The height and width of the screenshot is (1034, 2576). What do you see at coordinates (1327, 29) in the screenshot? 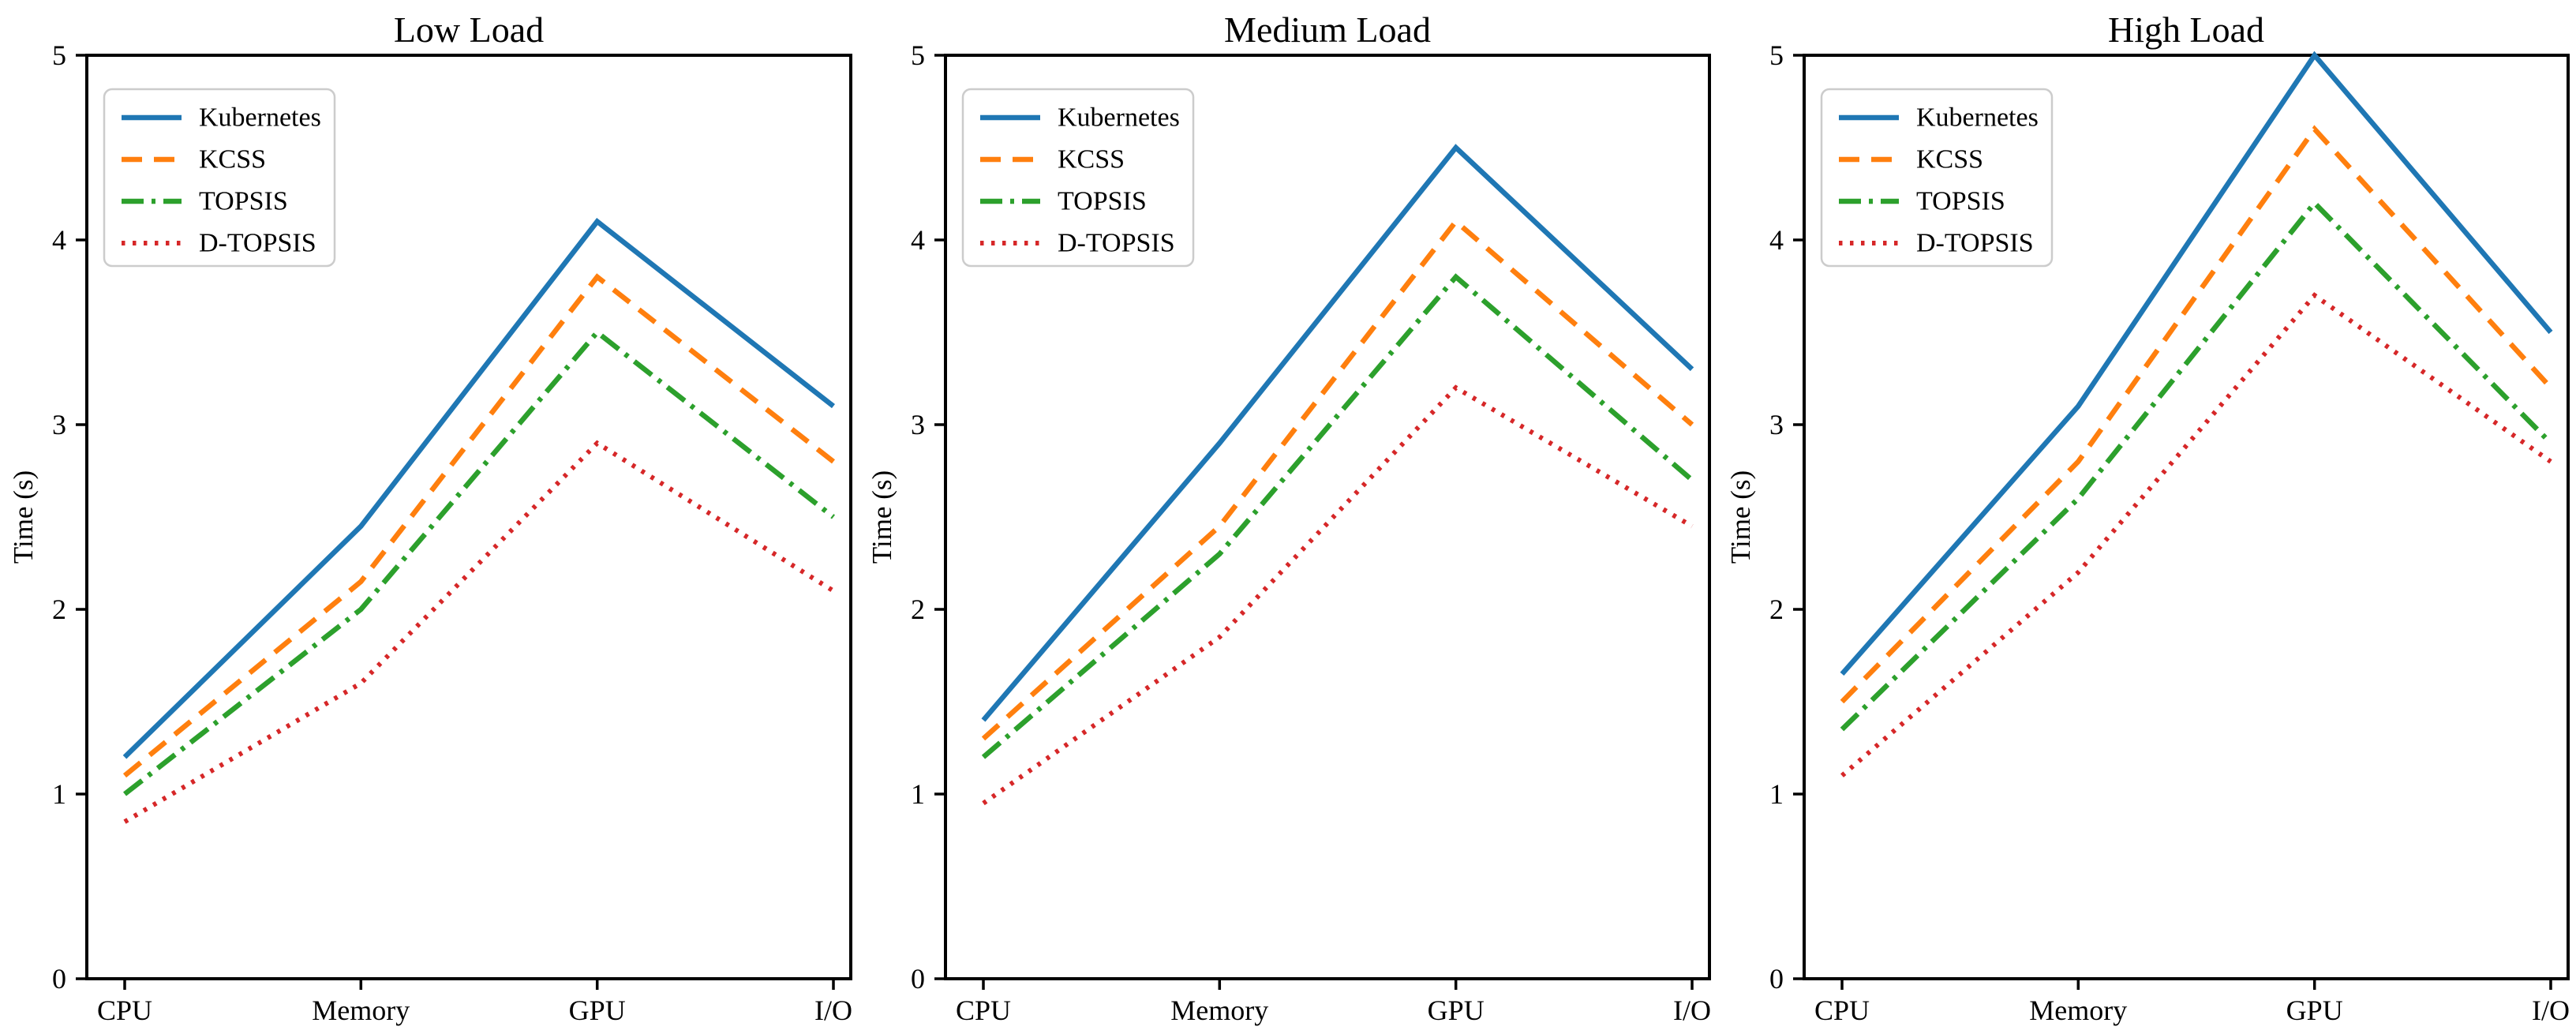
I see `panel-title-medium-load: Medium Load` at bounding box center [1327, 29].